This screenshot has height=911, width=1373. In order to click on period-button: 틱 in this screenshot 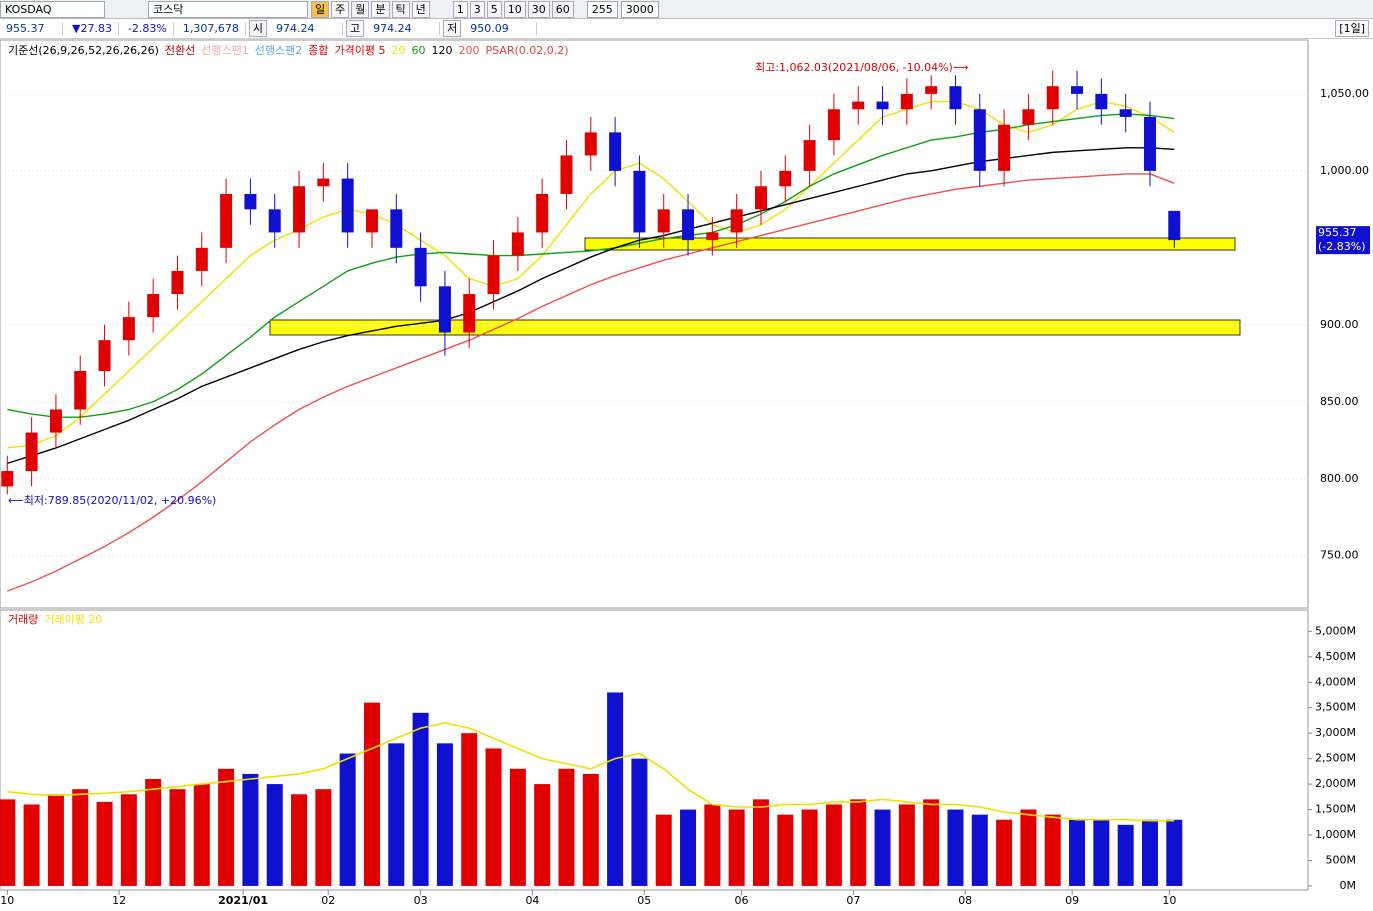, I will do `click(400, 9)`.